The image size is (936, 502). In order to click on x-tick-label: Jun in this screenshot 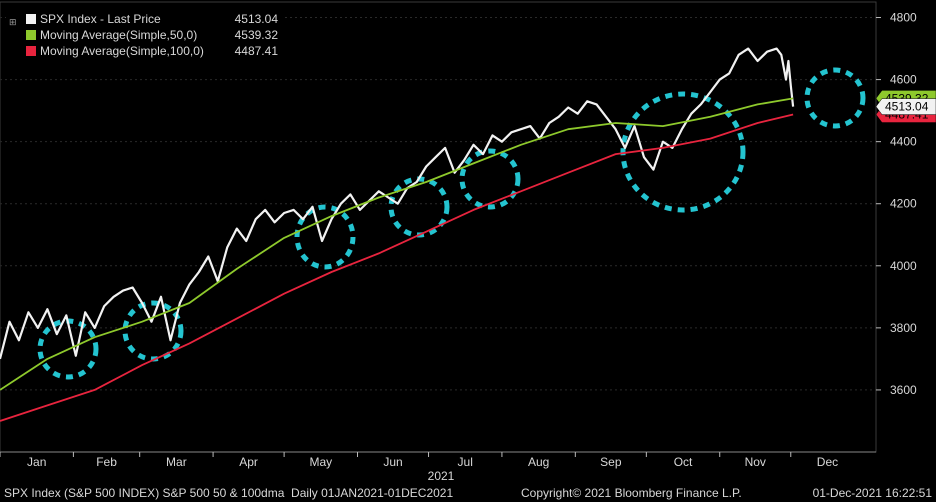, I will do `click(392, 462)`.